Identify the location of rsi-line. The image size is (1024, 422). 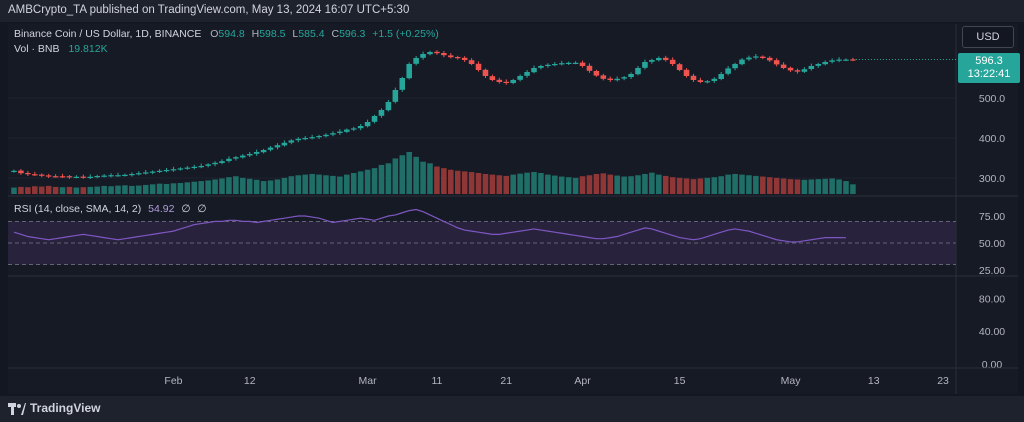
(430, 225).